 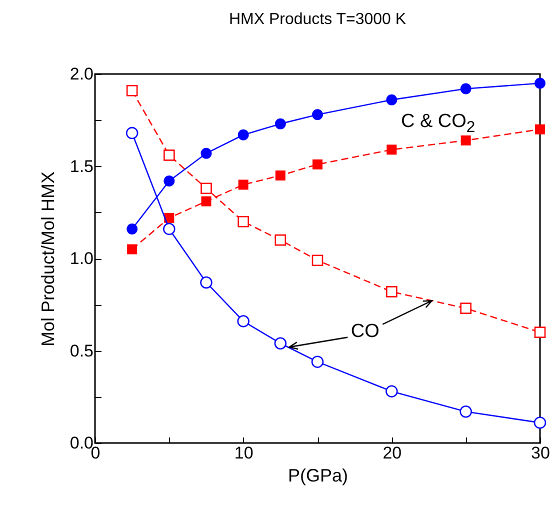 I want to click on chart-title: HMX Products T=3000 K, so click(x=317, y=19).